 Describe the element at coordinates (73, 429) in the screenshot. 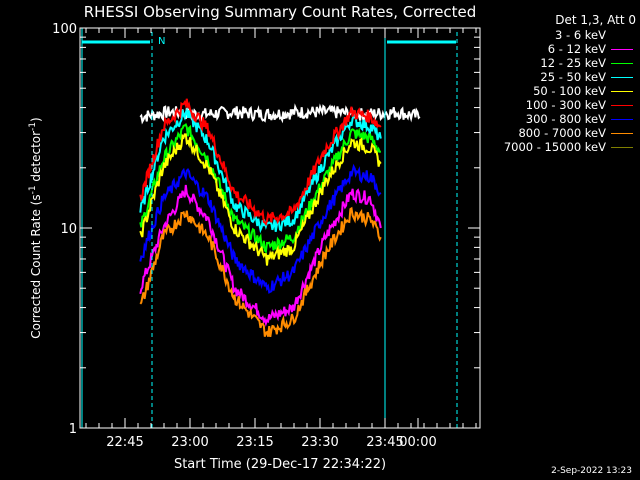

I see `y-tick-label: 1` at that location.